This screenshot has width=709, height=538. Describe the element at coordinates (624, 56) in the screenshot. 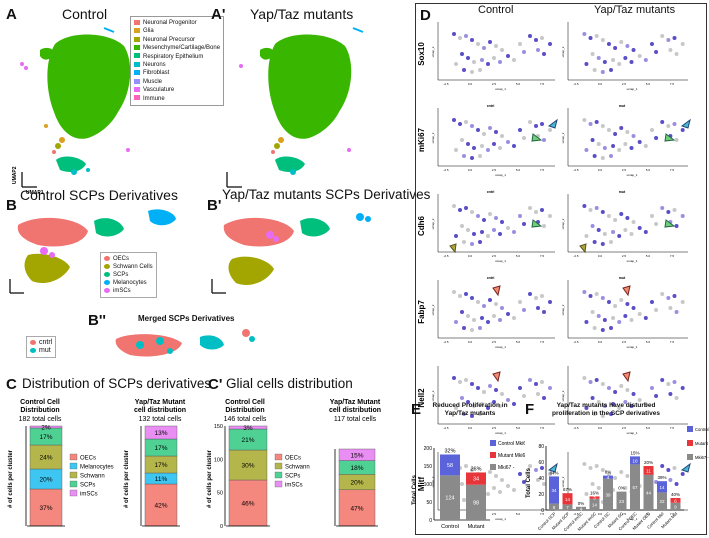

I see `featureplot-sox10-mut: -2.5 0.0 2.5 5.0 7.5 umap_1 umap_2` at that location.